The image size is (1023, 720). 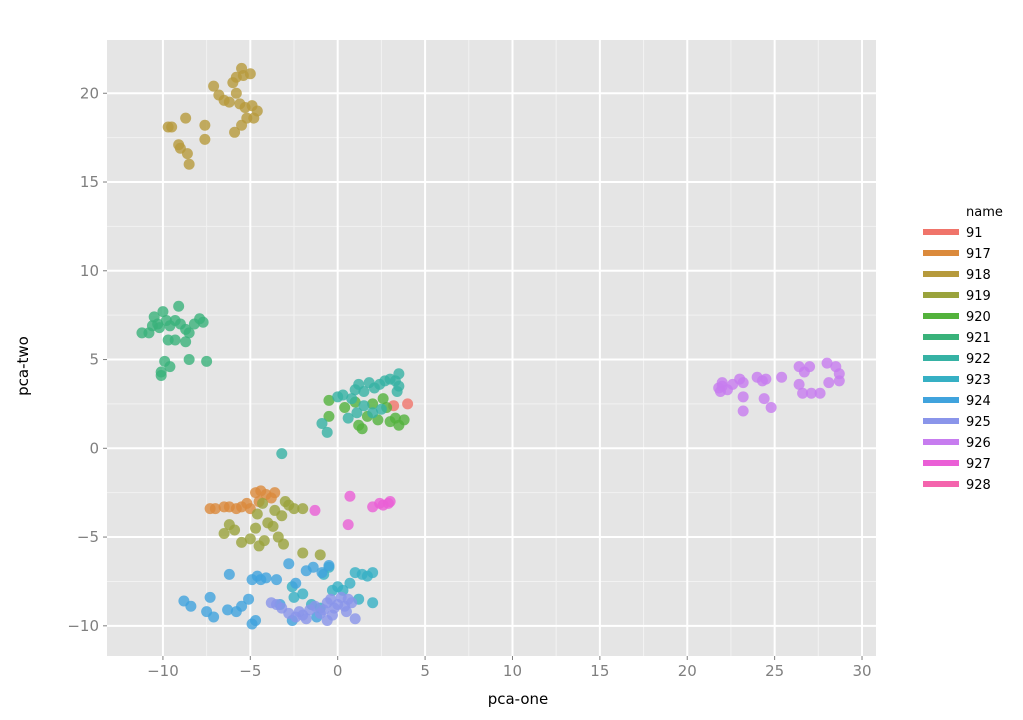 I want to click on y-tick-label: 5, so click(x=94, y=360).